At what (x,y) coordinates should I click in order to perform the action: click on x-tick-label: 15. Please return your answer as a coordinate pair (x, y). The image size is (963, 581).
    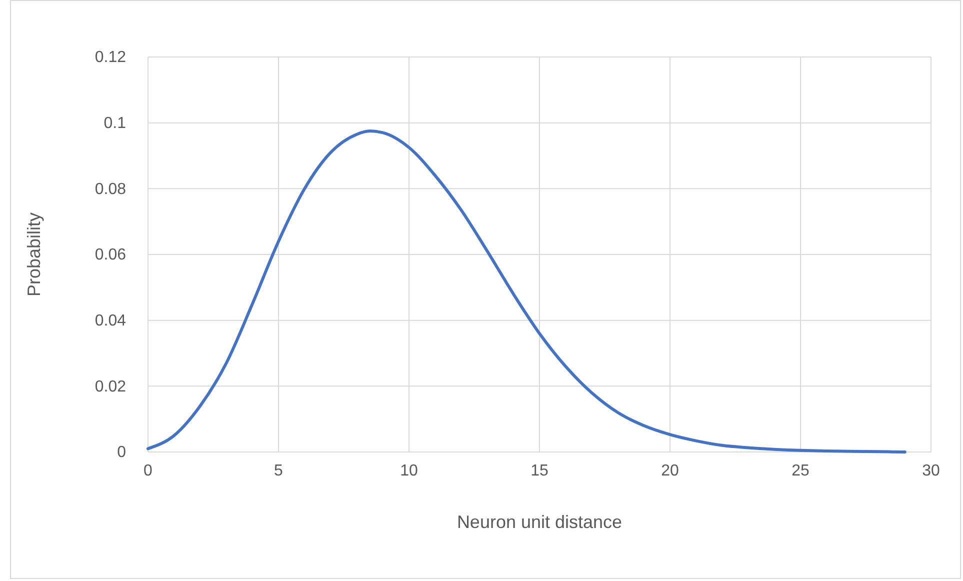
    Looking at the image, I should click on (539, 471).